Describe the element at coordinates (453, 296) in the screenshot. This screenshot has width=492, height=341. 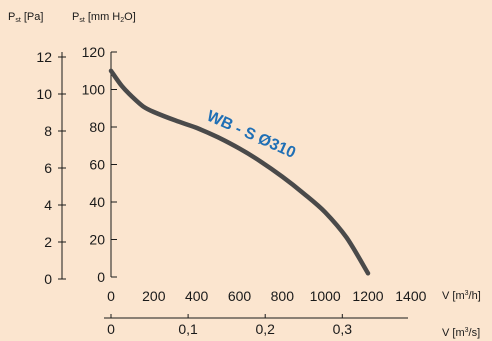
I see `x-axis-title-main: V [m` at that location.